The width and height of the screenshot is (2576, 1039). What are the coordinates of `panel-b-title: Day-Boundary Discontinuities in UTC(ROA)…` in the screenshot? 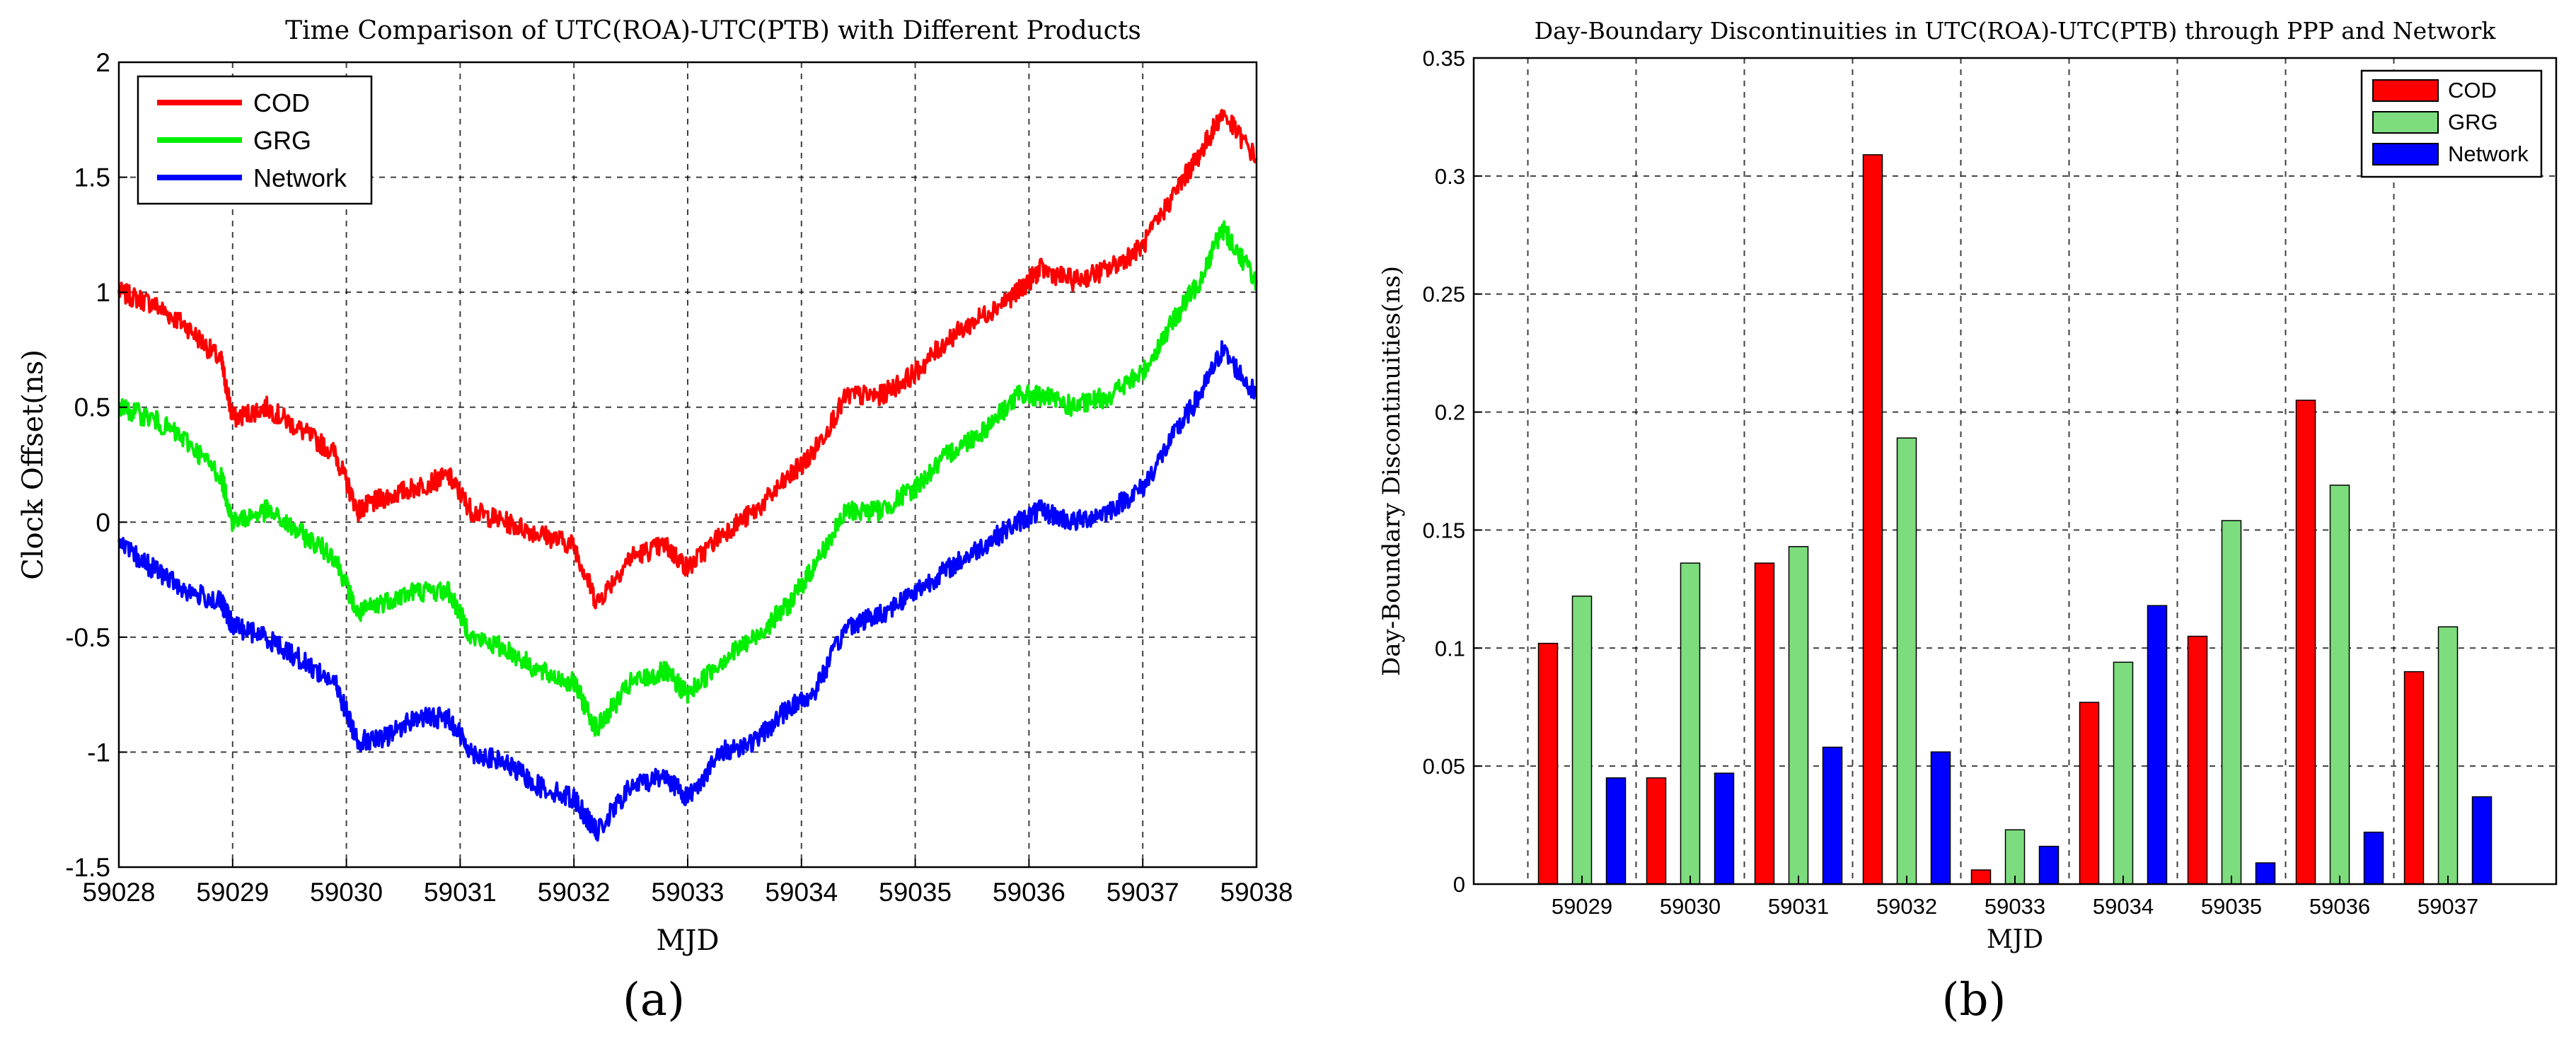 It's located at (2016, 31).